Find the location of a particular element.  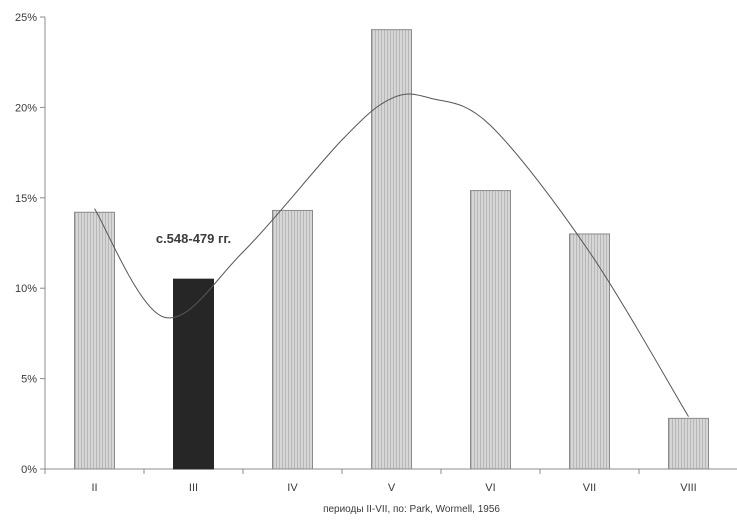

y-tick-label: 25% is located at coordinates (26, 18).